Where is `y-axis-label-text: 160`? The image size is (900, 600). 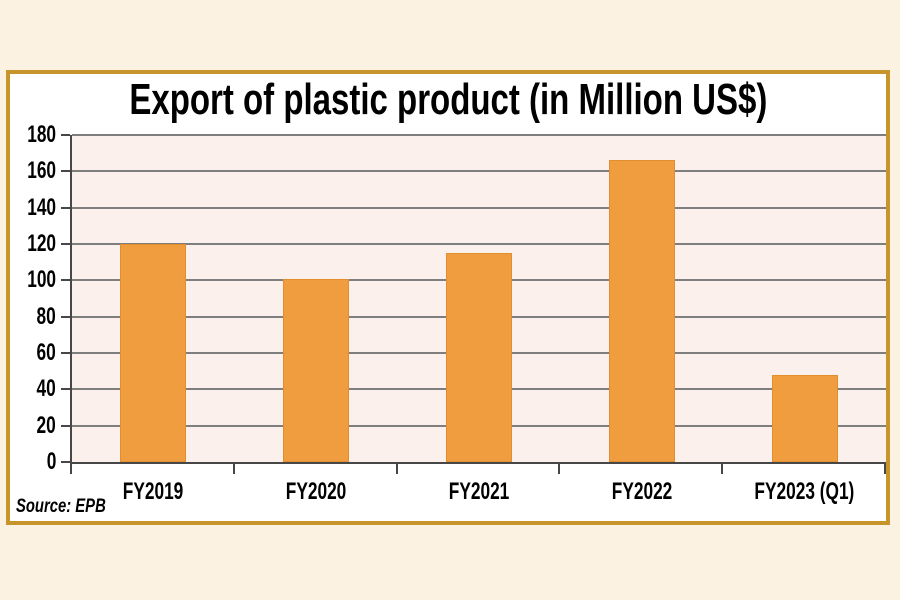
y-axis-label-text: 160 is located at coordinates (41, 171).